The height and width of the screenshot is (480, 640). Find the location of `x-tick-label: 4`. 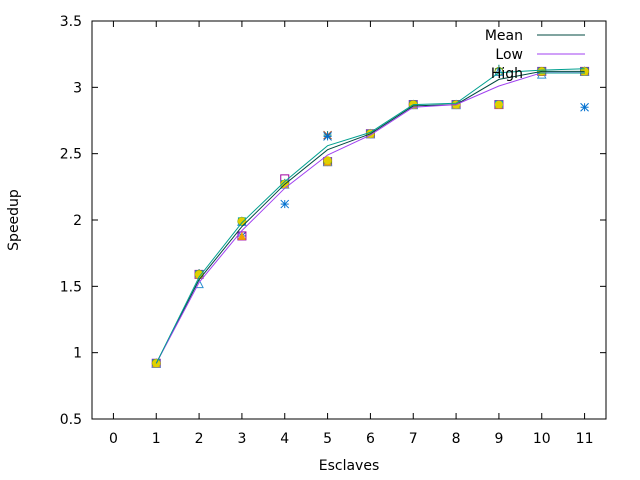

x-tick-label: 4 is located at coordinates (284, 439).